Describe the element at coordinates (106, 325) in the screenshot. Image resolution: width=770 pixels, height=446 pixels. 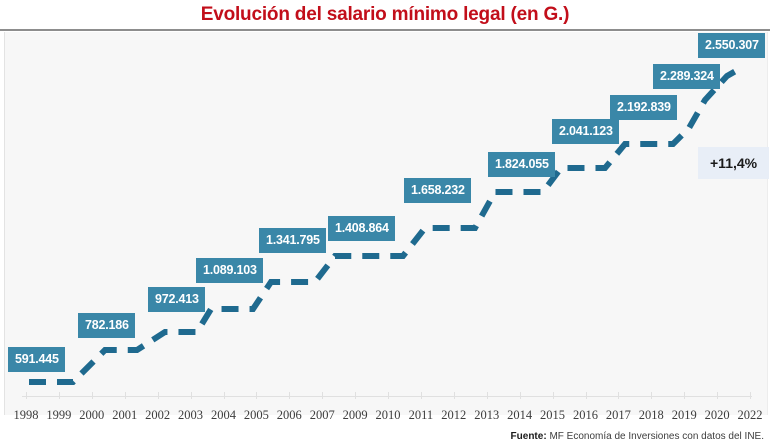
I see `value-label: 782.186` at that location.